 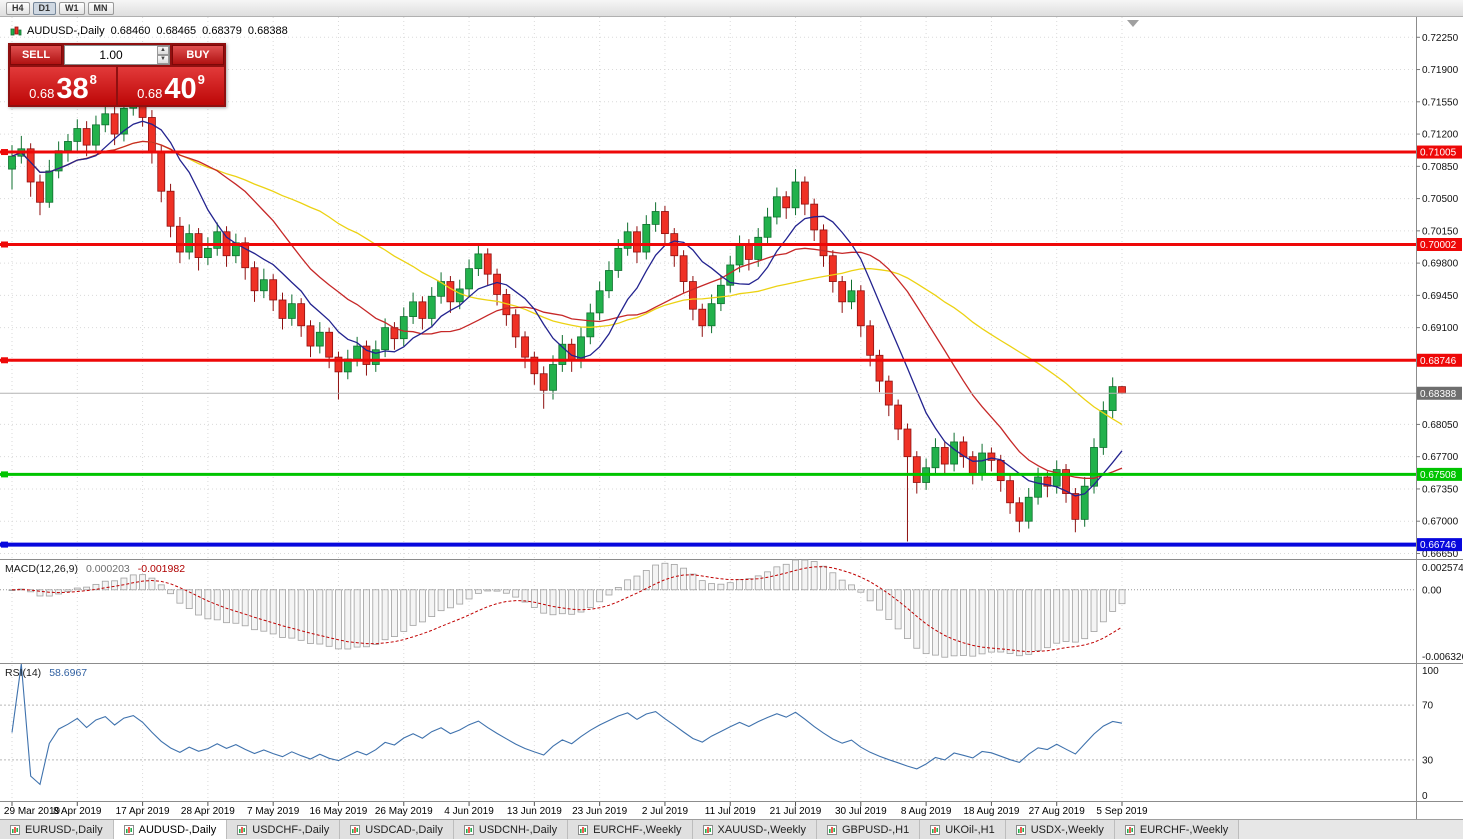 I want to click on volume-value: 1.00, so click(x=111, y=55).